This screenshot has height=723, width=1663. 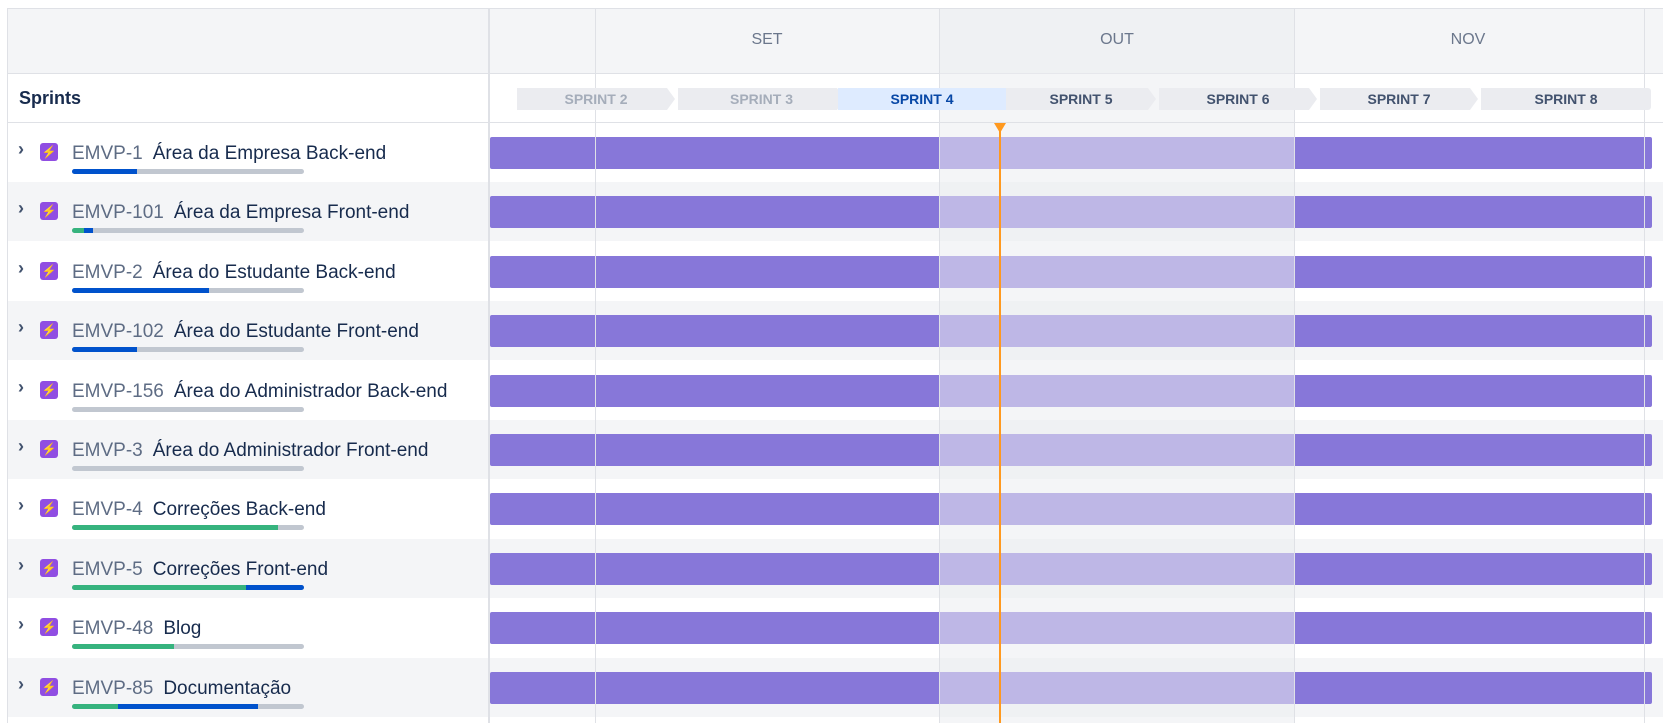 I want to click on epic-key: EMVP-2, so click(x=107, y=272).